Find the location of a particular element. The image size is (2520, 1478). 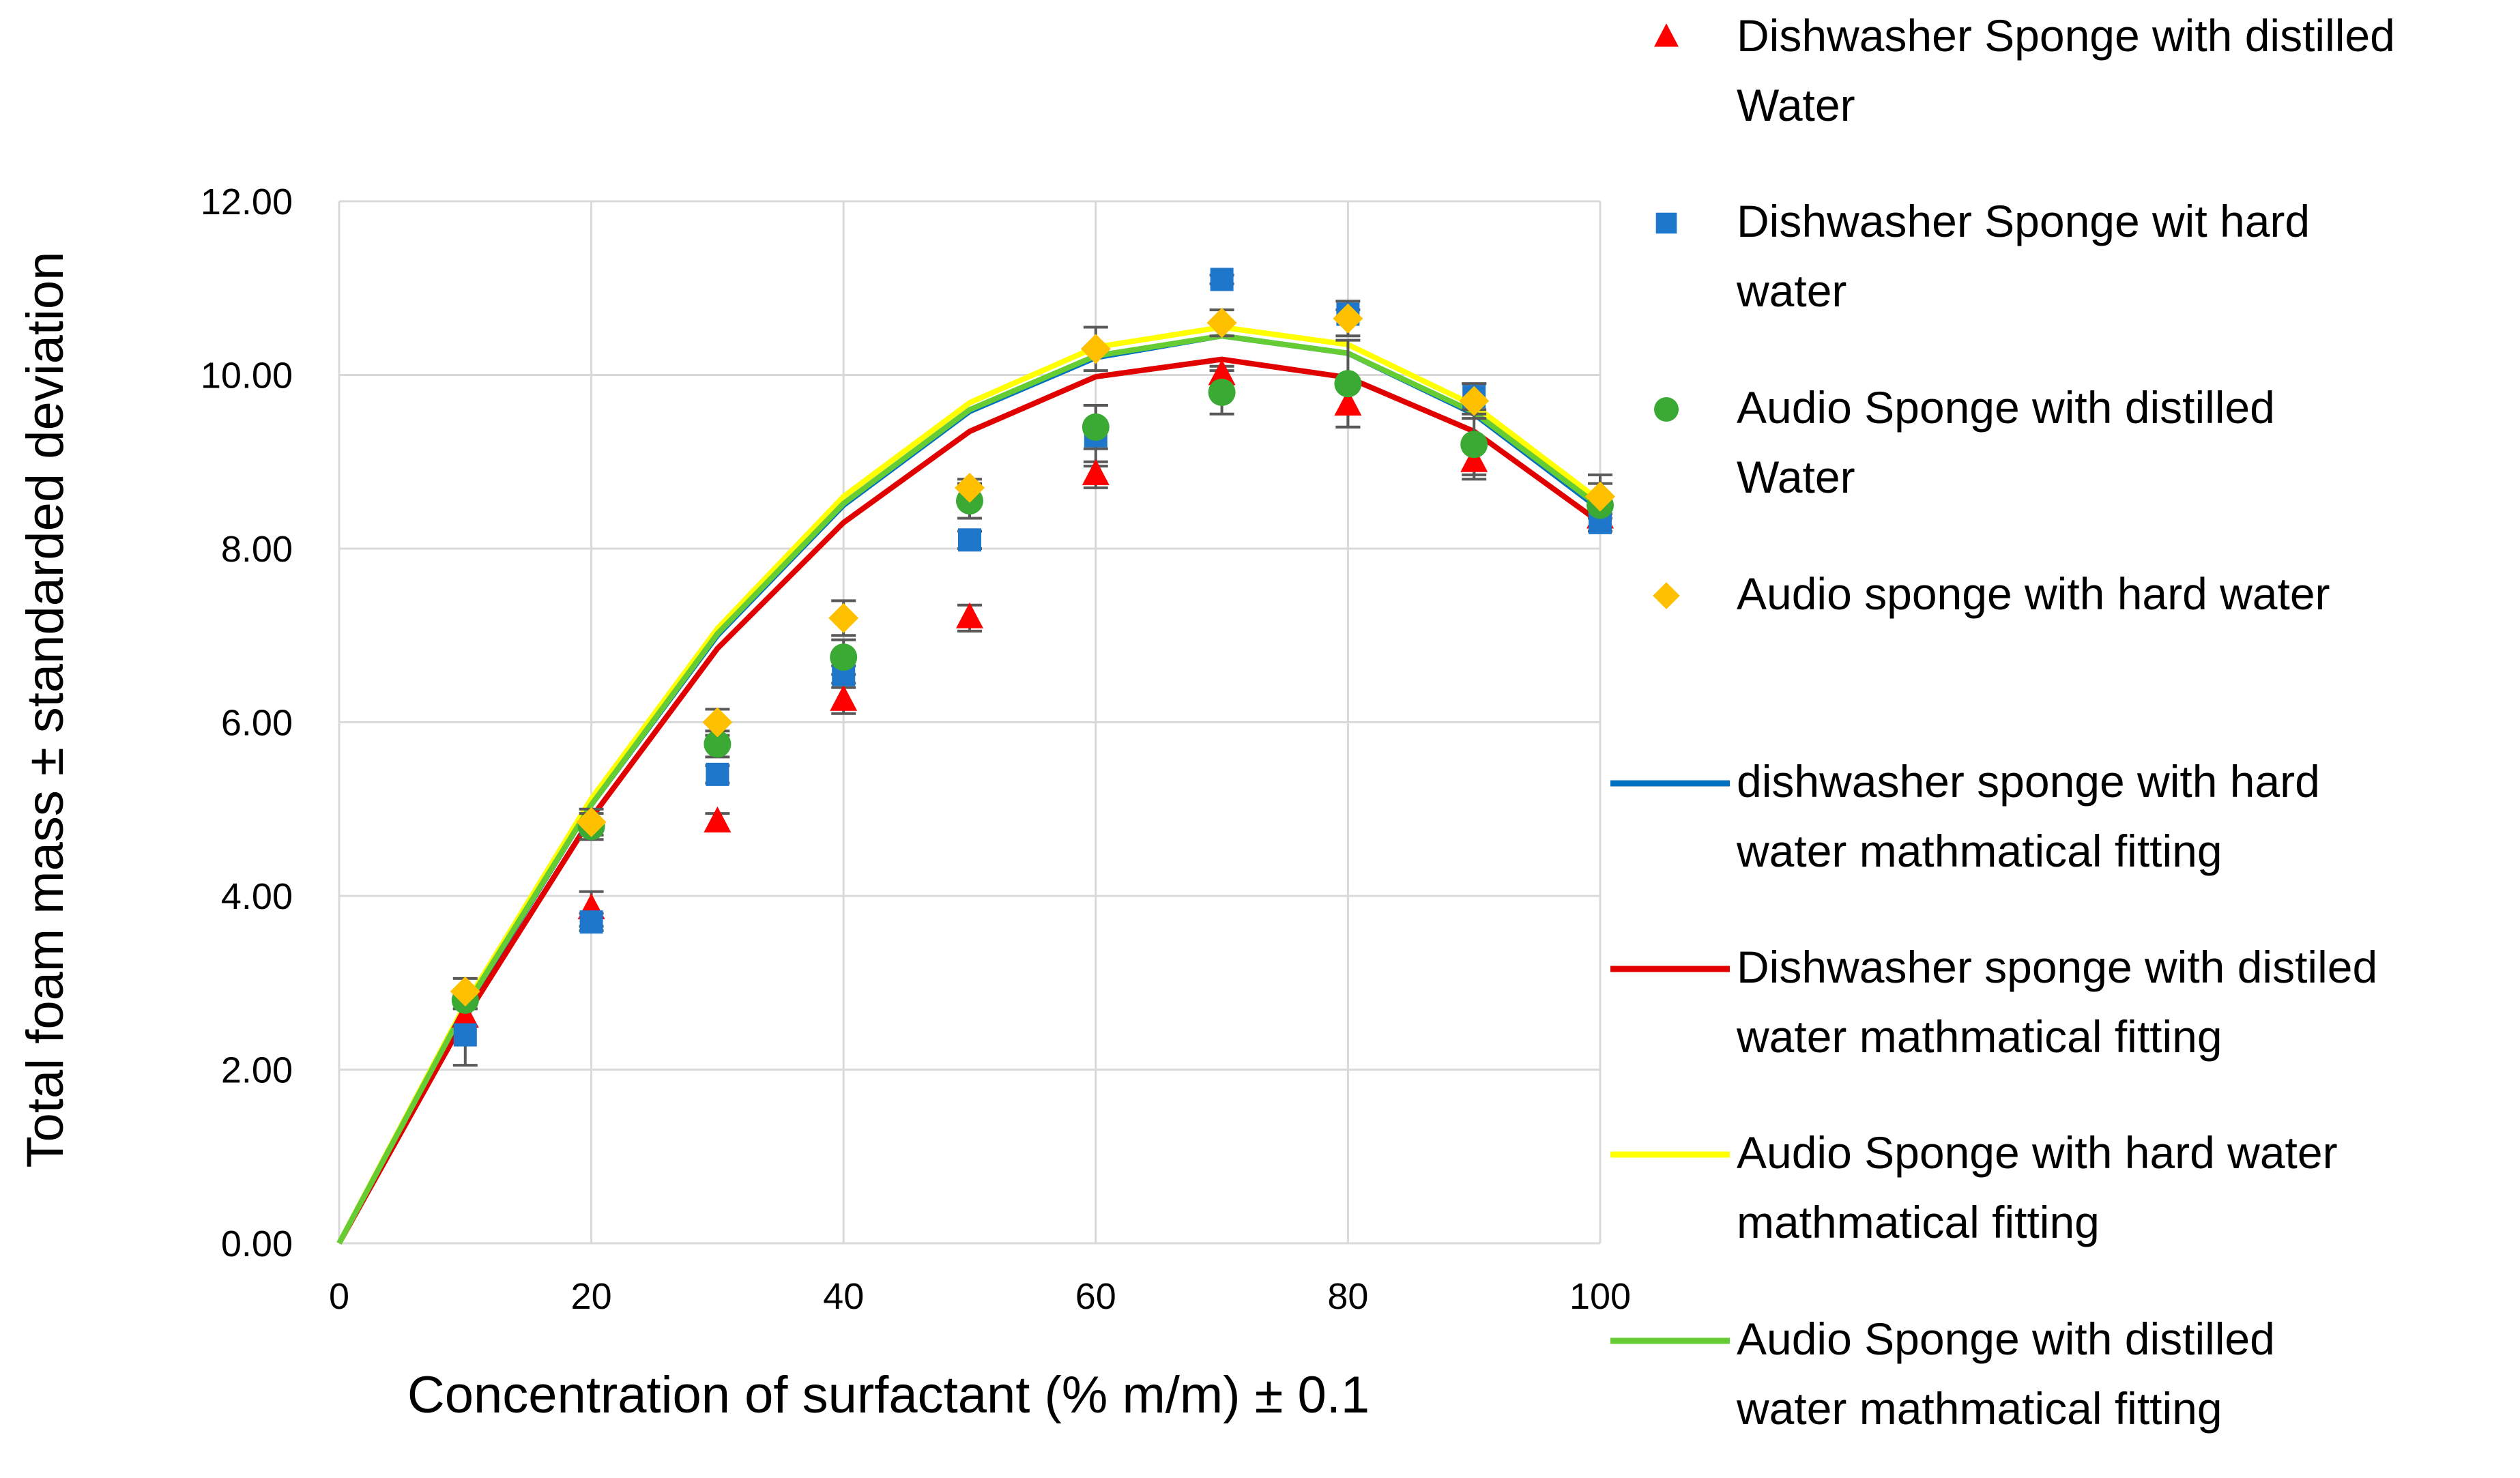

legend-label: Audio sponge with hard water is located at coordinates (2033, 593).